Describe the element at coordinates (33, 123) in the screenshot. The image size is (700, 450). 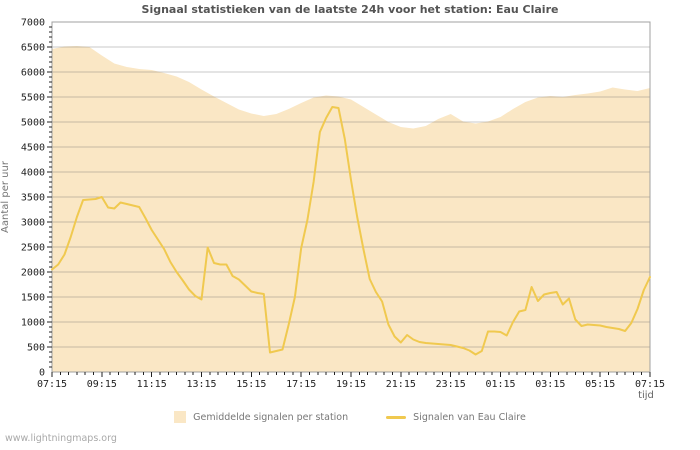
I see `y-tick-label: 5000` at that location.